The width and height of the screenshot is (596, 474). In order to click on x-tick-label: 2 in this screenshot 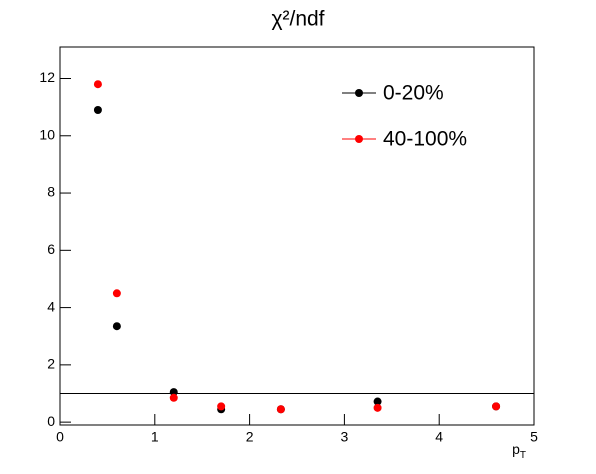, I will do `click(250, 437)`.